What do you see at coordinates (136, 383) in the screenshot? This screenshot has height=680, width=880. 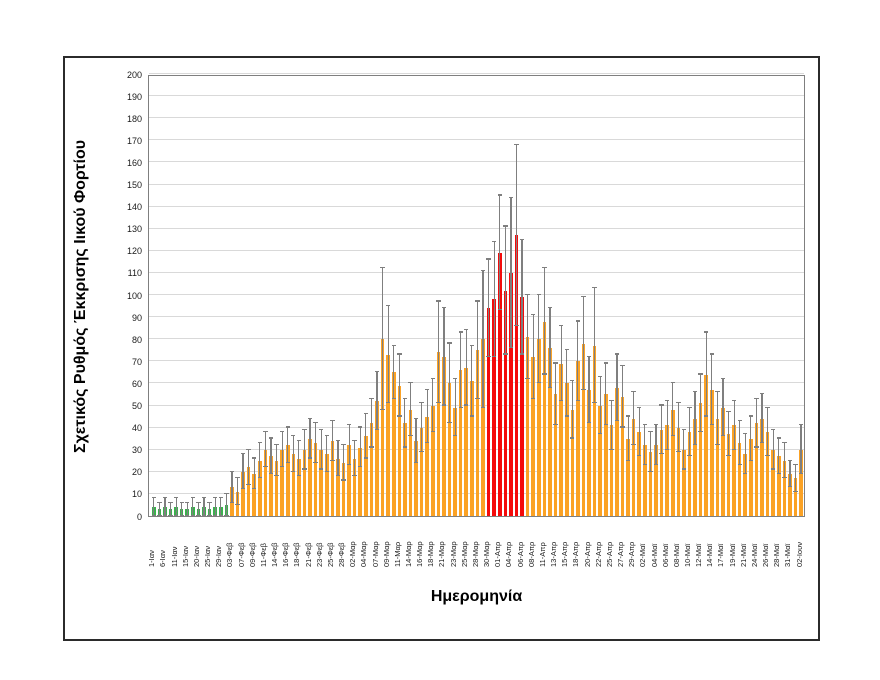 I see `y-tick-label: 60` at bounding box center [136, 383].